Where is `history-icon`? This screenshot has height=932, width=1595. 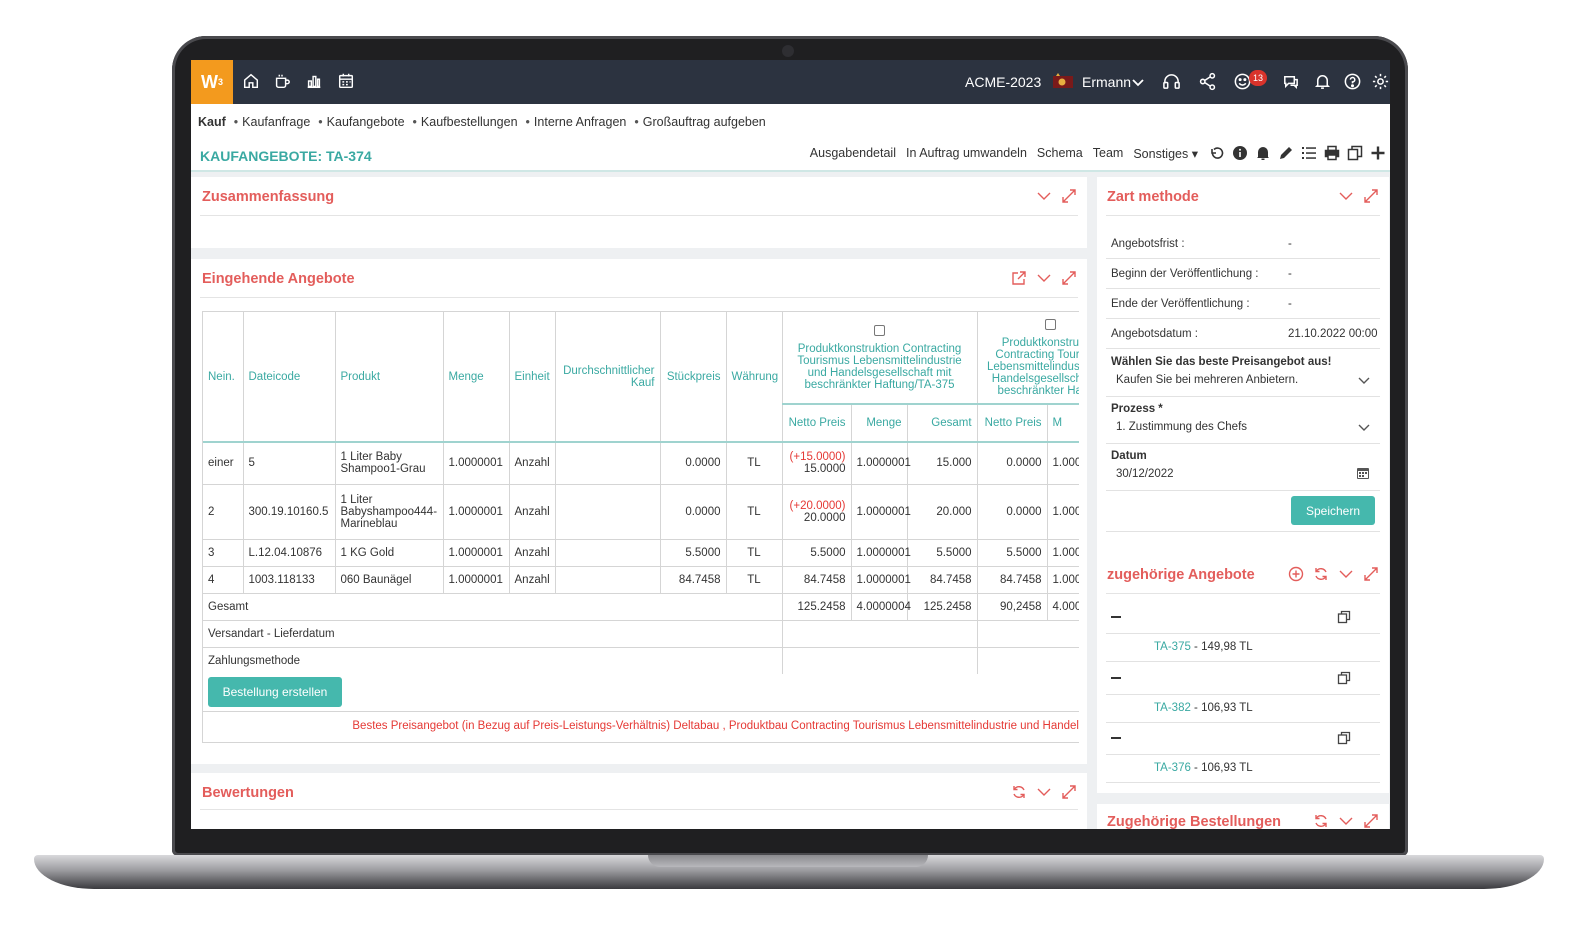
history-icon is located at coordinates (1217, 153).